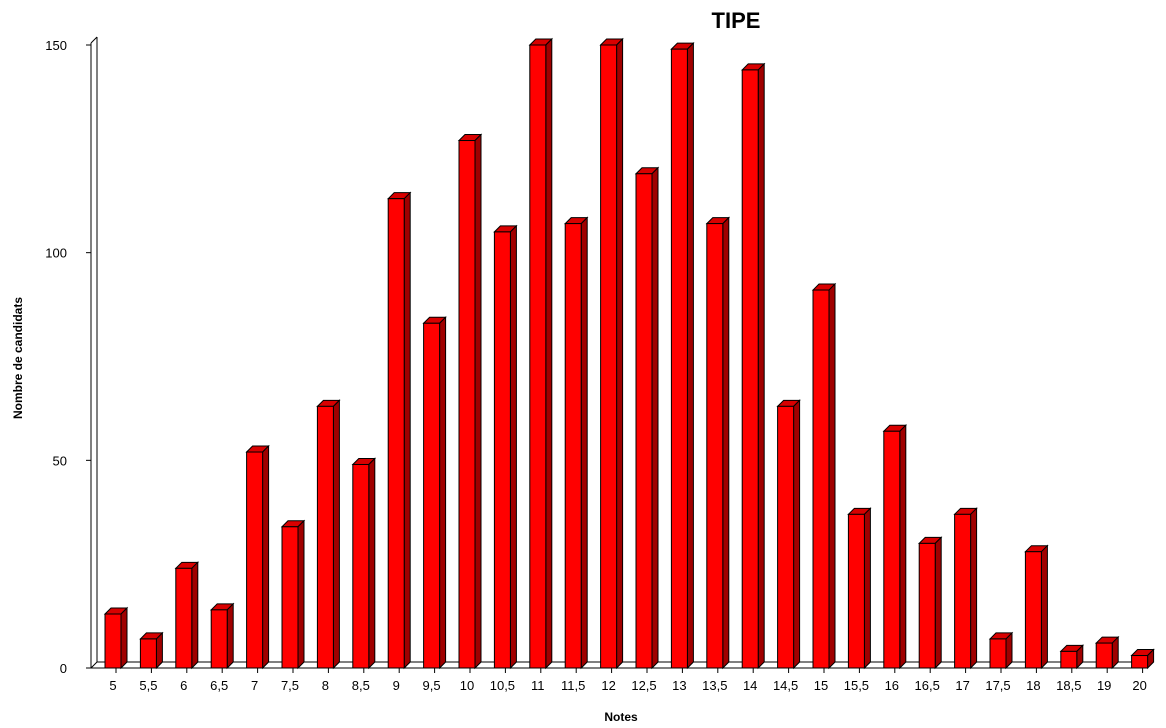 This screenshot has height=728, width=1166. What do you see at coordinates (148, 685) in the screenshot?
I see `x-tick-label: 5,5` at bounding box center [148, 685].